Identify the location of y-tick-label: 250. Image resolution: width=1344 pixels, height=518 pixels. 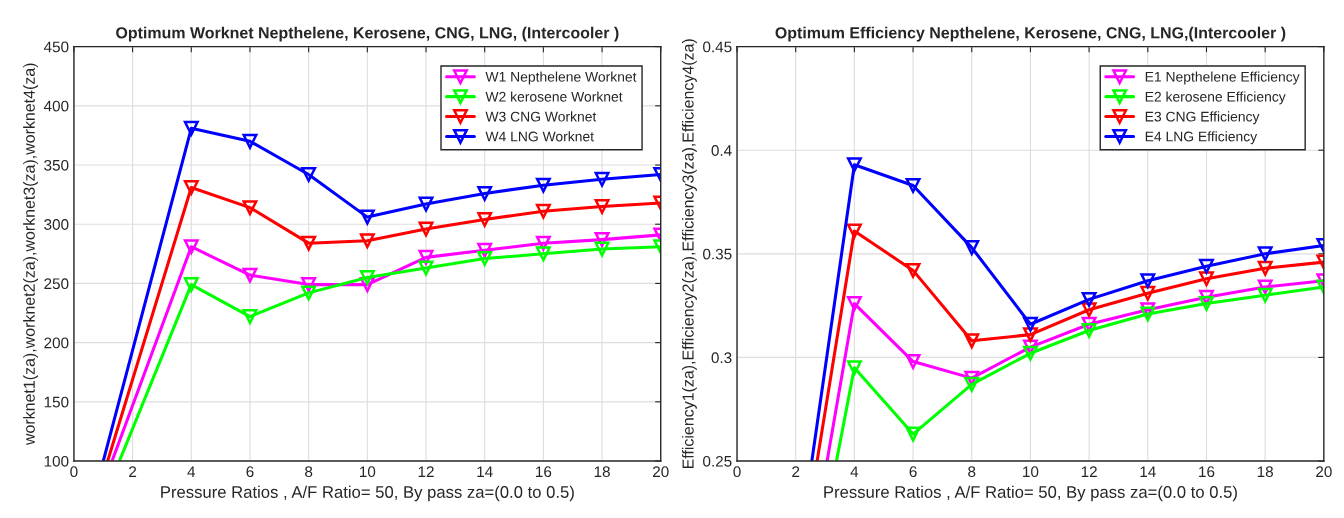
(56, 284).